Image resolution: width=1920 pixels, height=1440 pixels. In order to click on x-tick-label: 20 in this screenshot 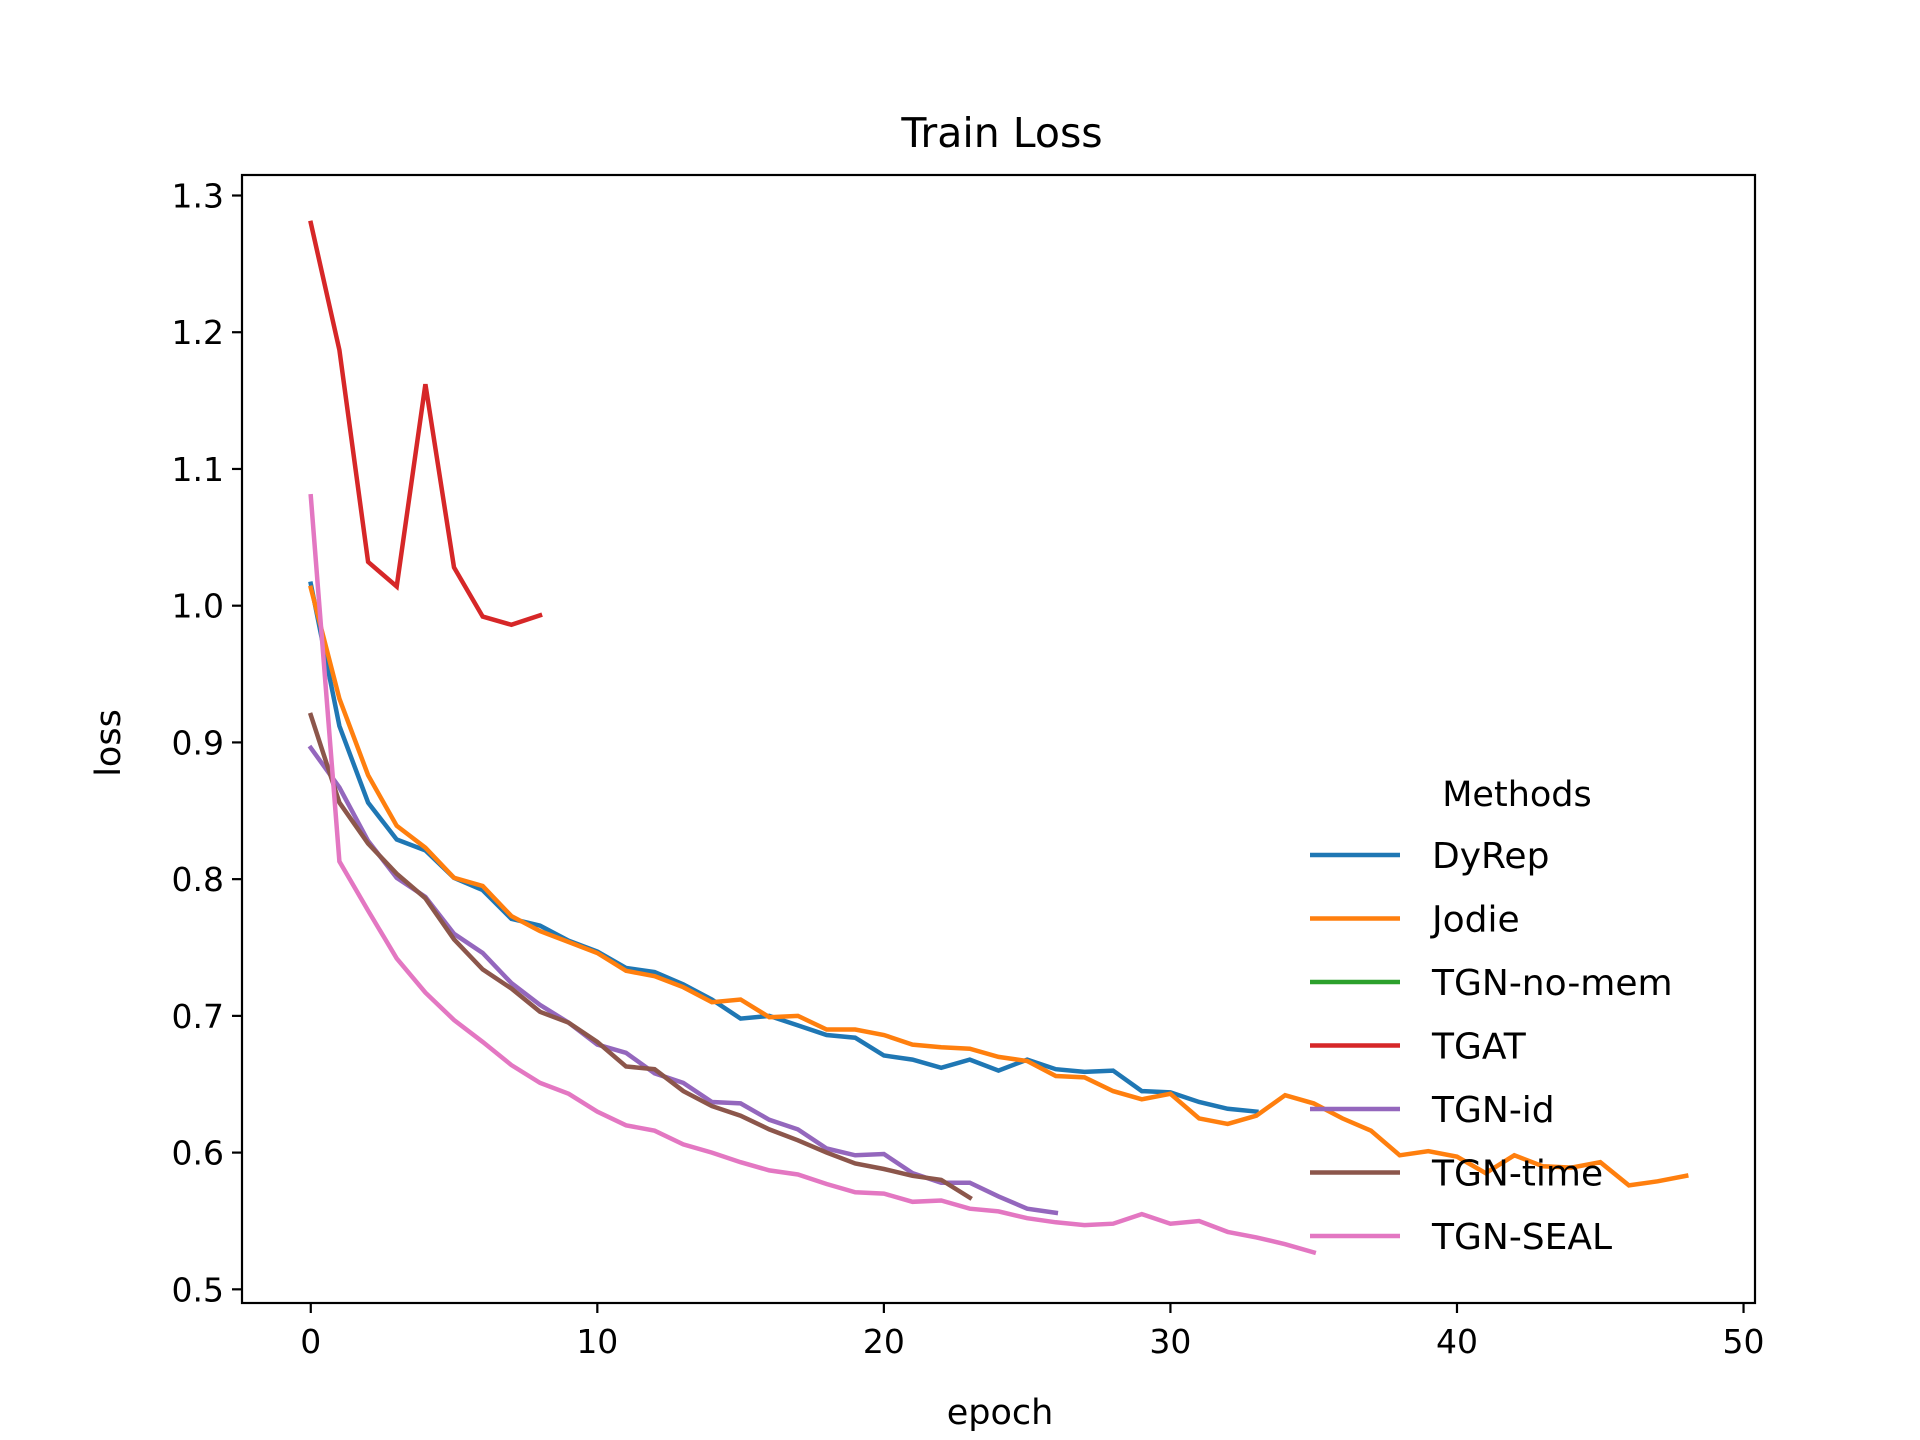, I will do `click(884, 1341)`.